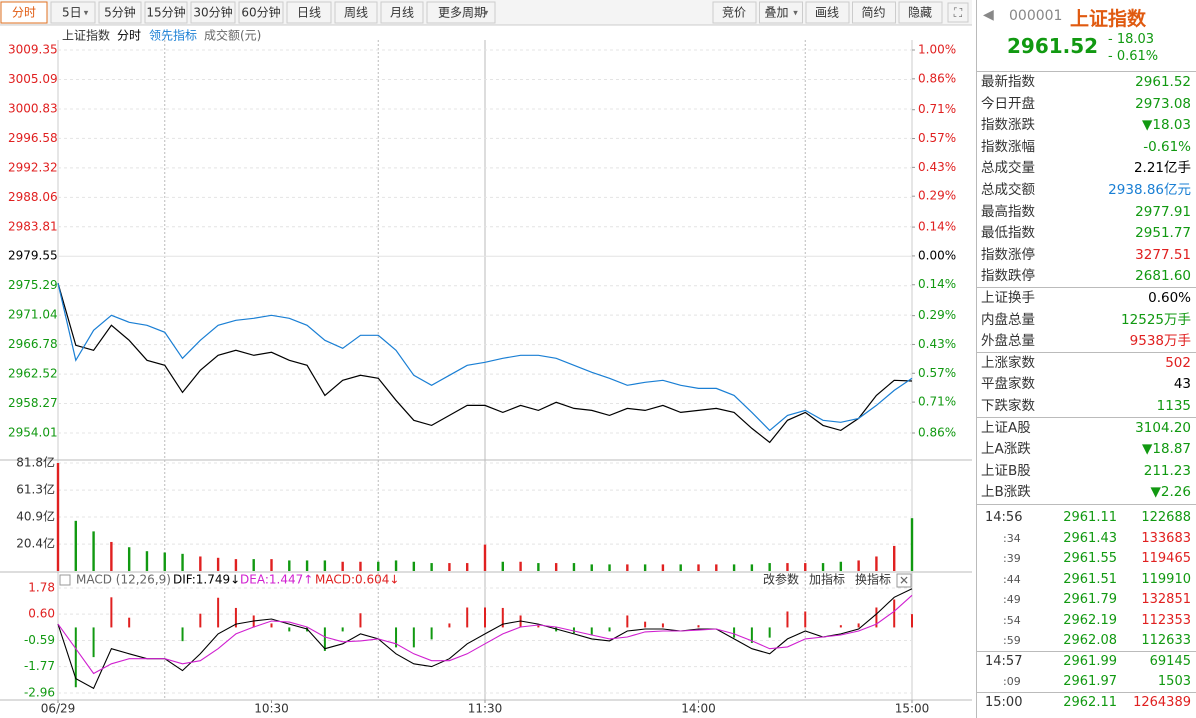 Image resolution: width=1196 pixels, height=718 pixels. I want to click on y-tick-label: 2954.01, so click(33, 433).